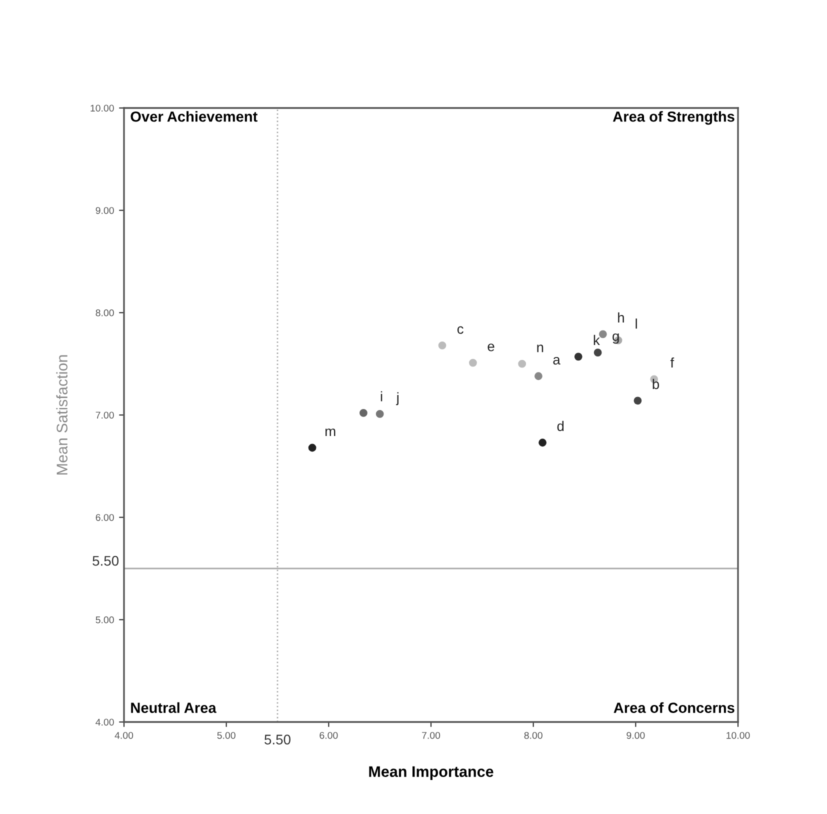  I want to click on y-axis-title: Mean Satisfaction, so click(62, 414).